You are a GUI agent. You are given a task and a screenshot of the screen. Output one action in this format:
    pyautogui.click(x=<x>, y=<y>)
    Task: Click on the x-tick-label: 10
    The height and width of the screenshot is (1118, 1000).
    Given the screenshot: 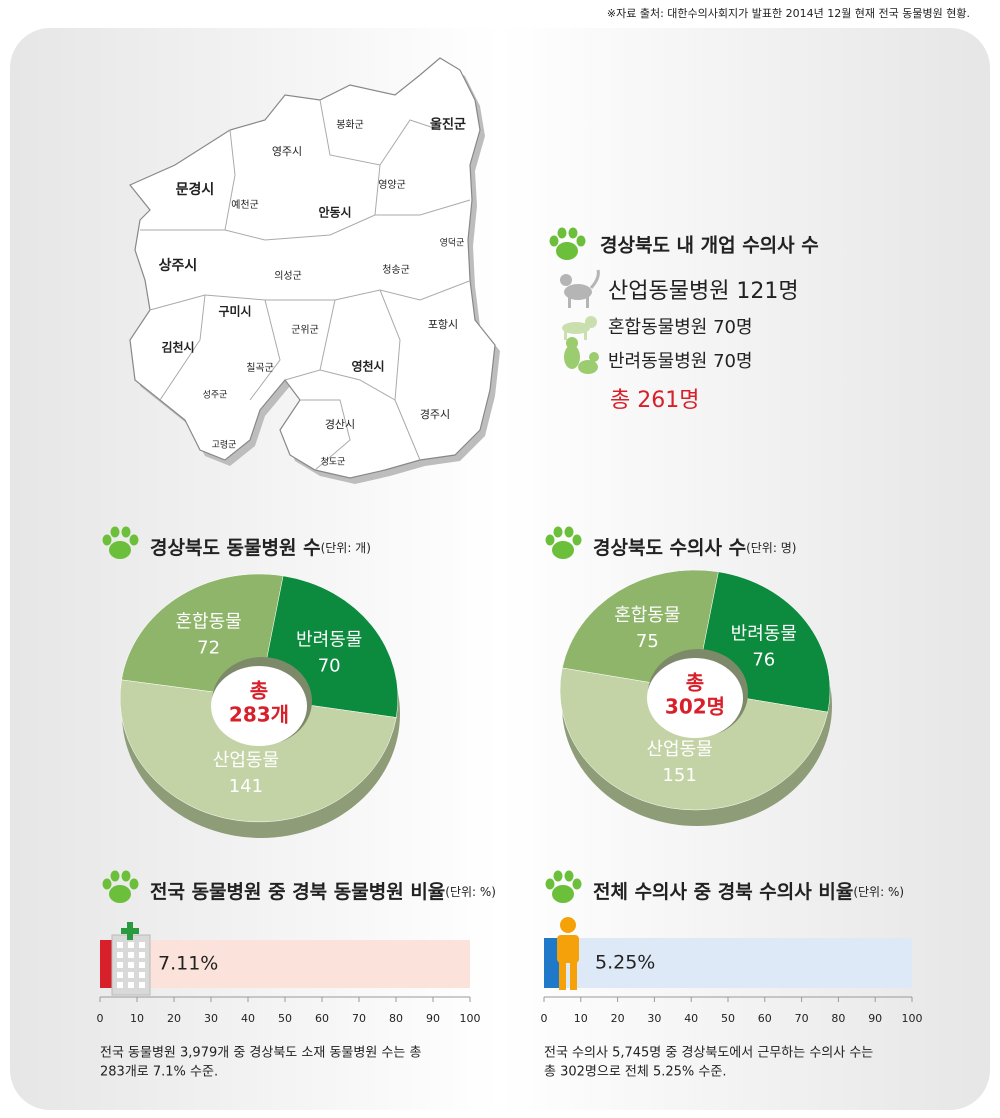 What is the action you would take?
    pyautogui.click(x=137, y=1018)
    